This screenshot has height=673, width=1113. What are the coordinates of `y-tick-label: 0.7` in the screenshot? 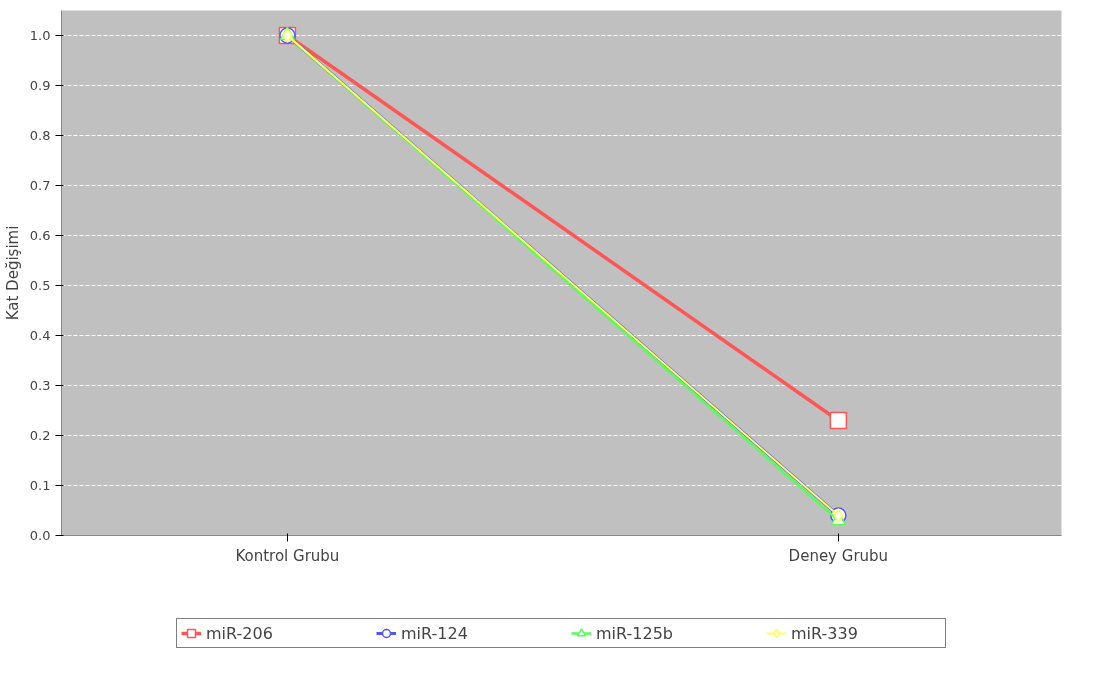 It's located at (40, 185).